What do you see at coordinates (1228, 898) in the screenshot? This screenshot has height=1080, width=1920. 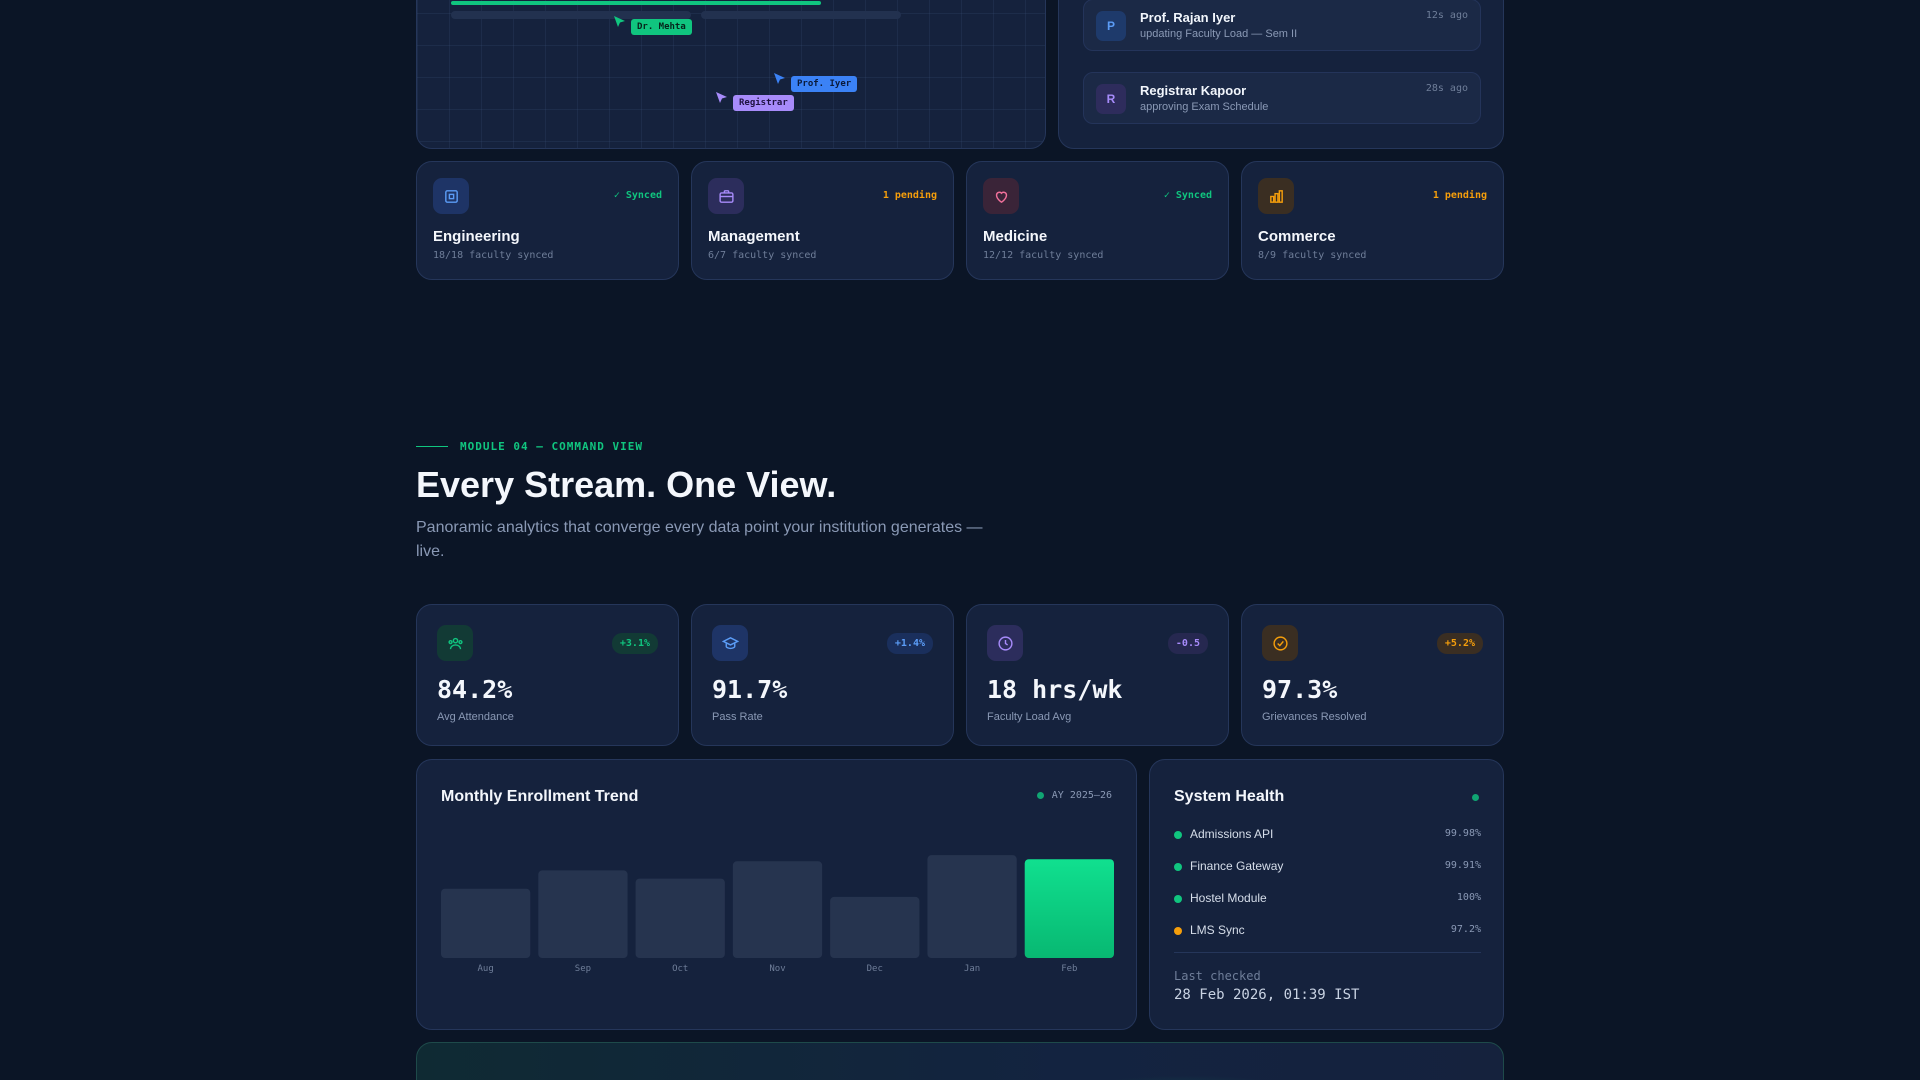 I see `service-name: Hostel Module` at bounding box center [1228, 898].